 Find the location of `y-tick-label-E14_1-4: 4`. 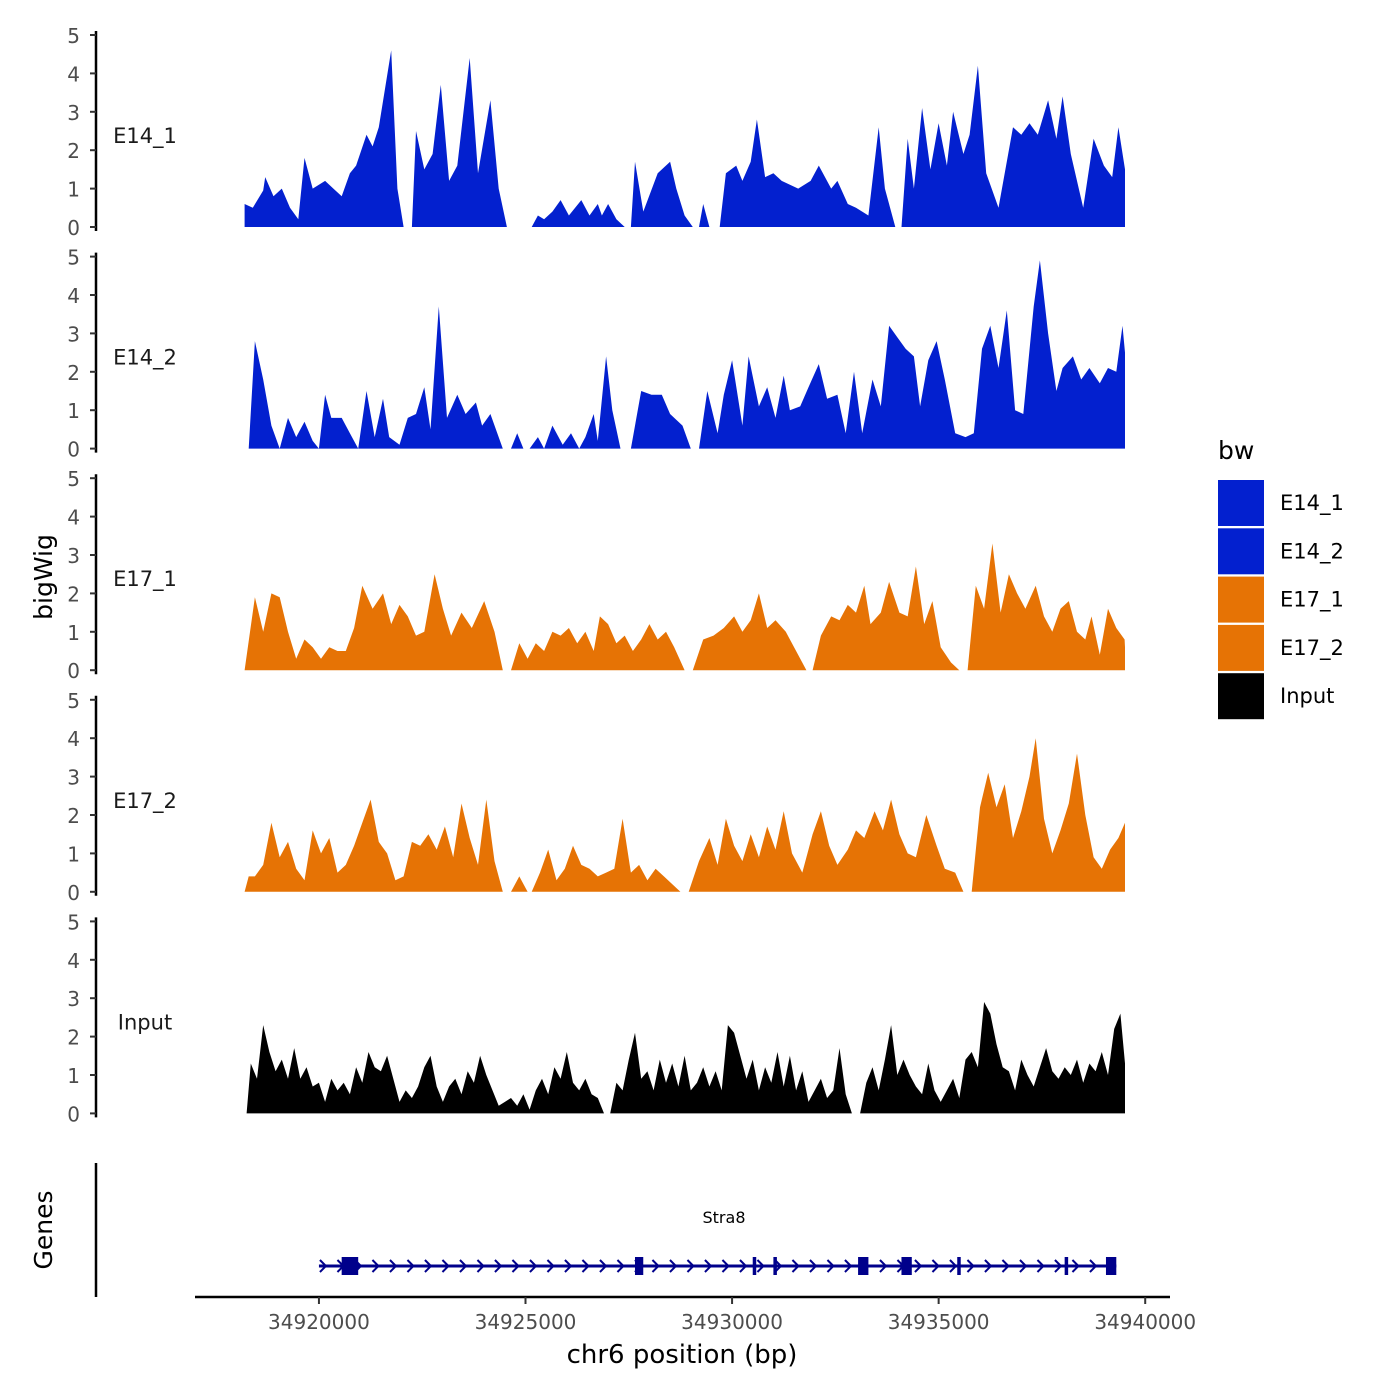

y-tick-label-E14_1-4: 4 is located at coordinates (73, 74).